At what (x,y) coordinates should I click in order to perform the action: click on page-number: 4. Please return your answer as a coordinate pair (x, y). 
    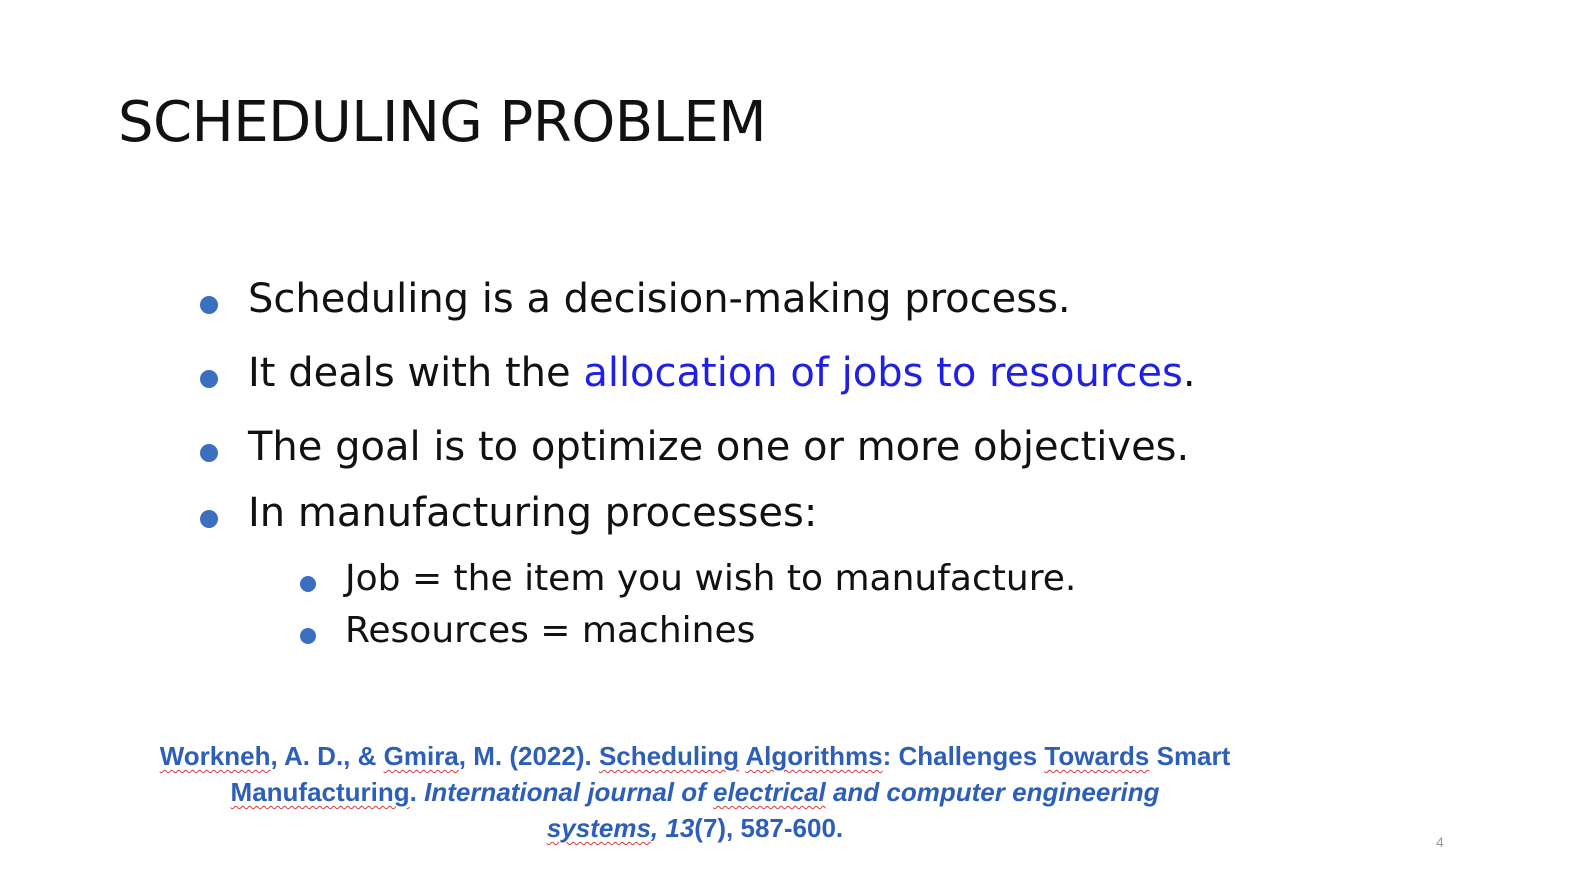
    Looking at the image, I should click on (1440, 842).